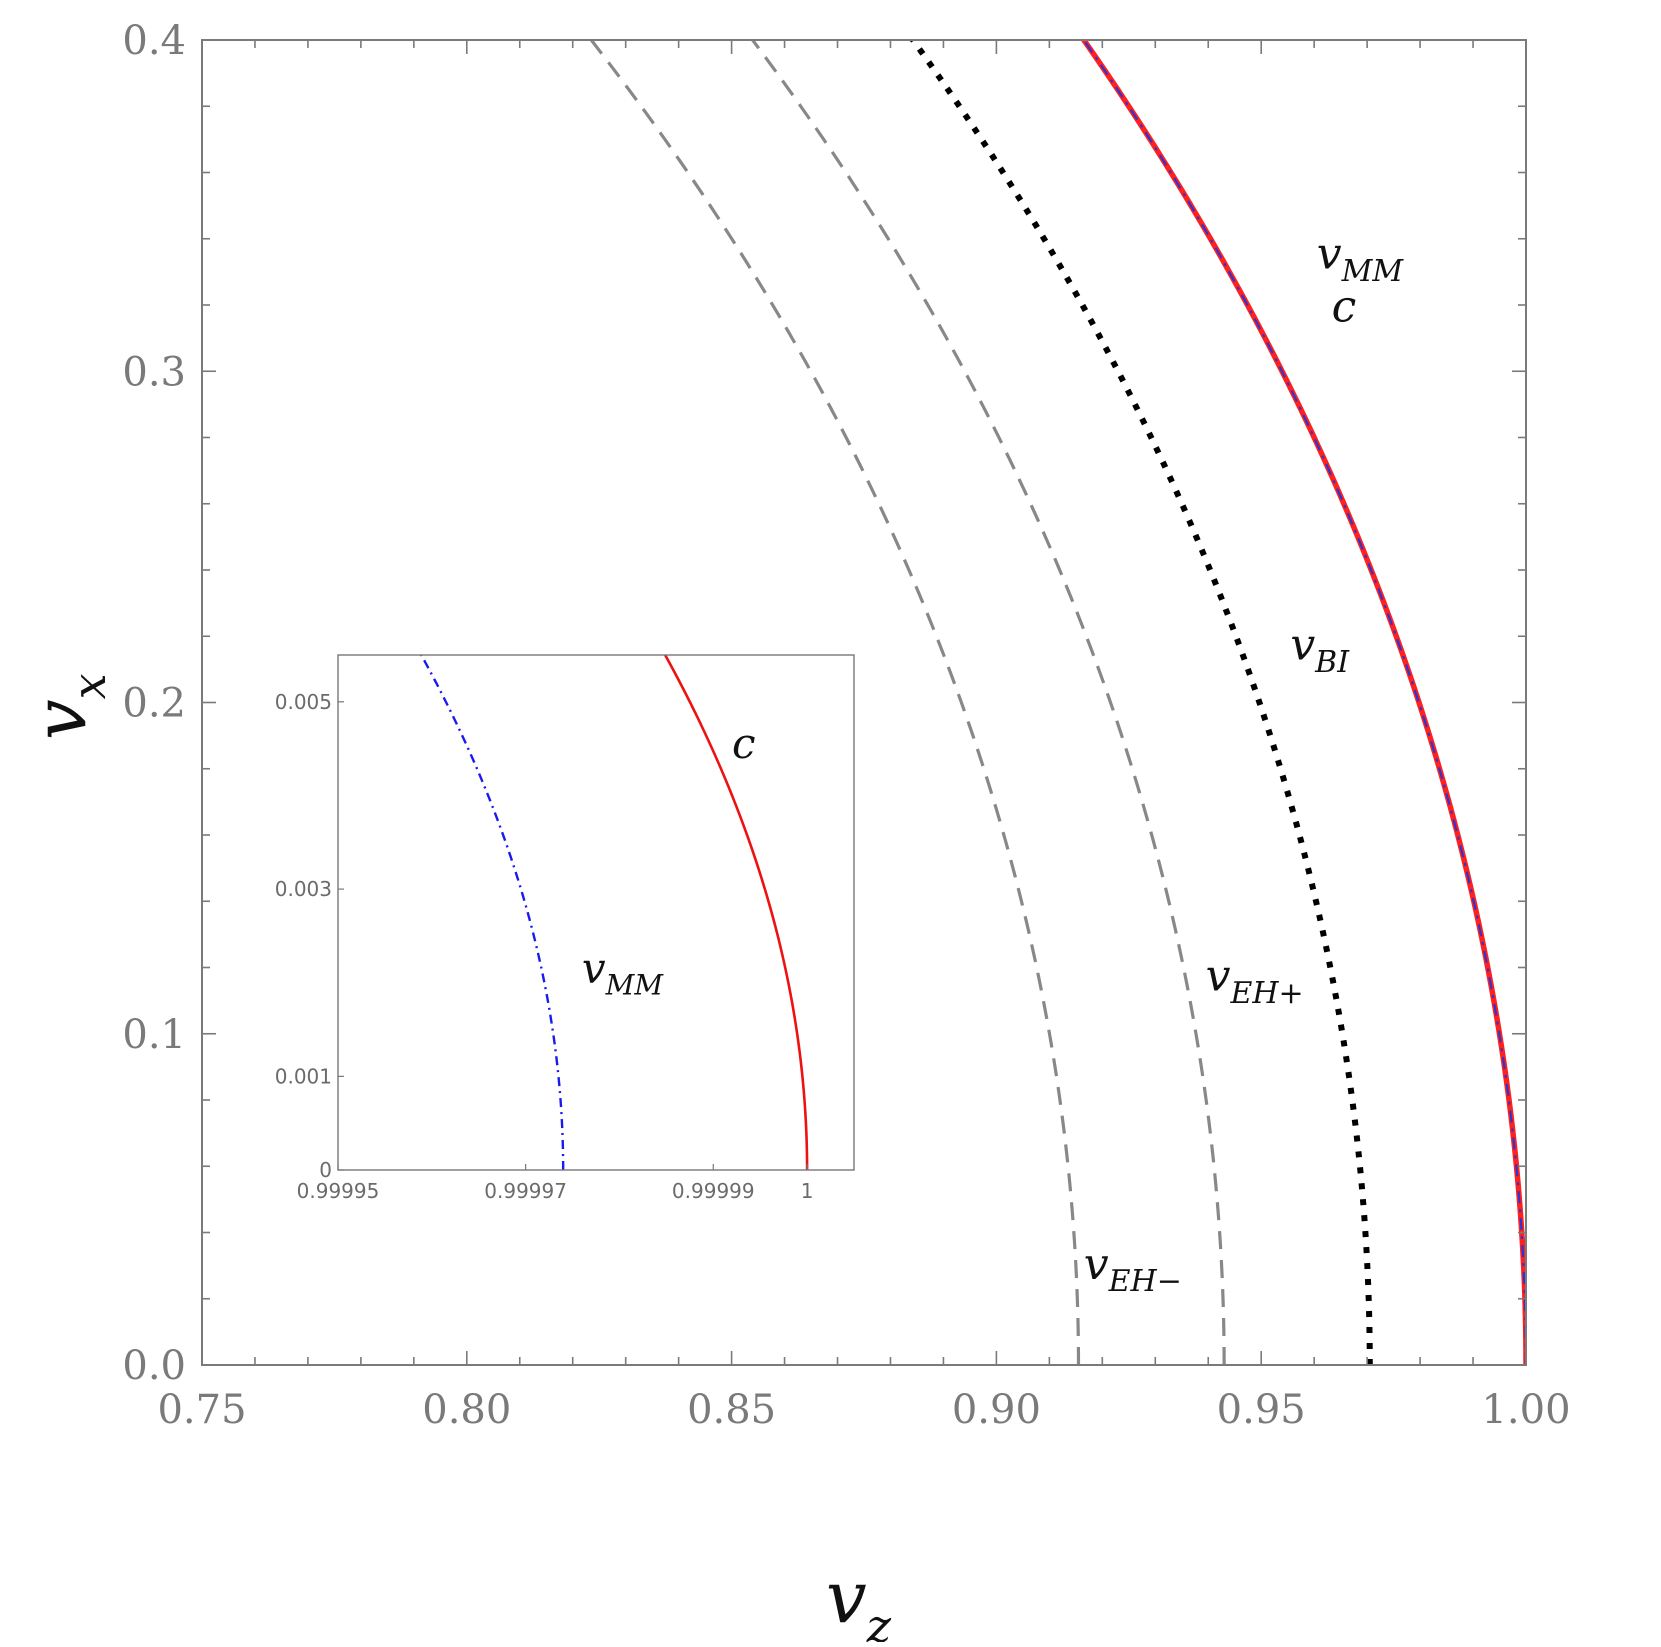 This screenshot has width=1661, height=1647. What do you see at coordinates (1525, 1410) in the screenshot?
I see `x-tick-label: 1.00` at bounding box center [1525, 1410].